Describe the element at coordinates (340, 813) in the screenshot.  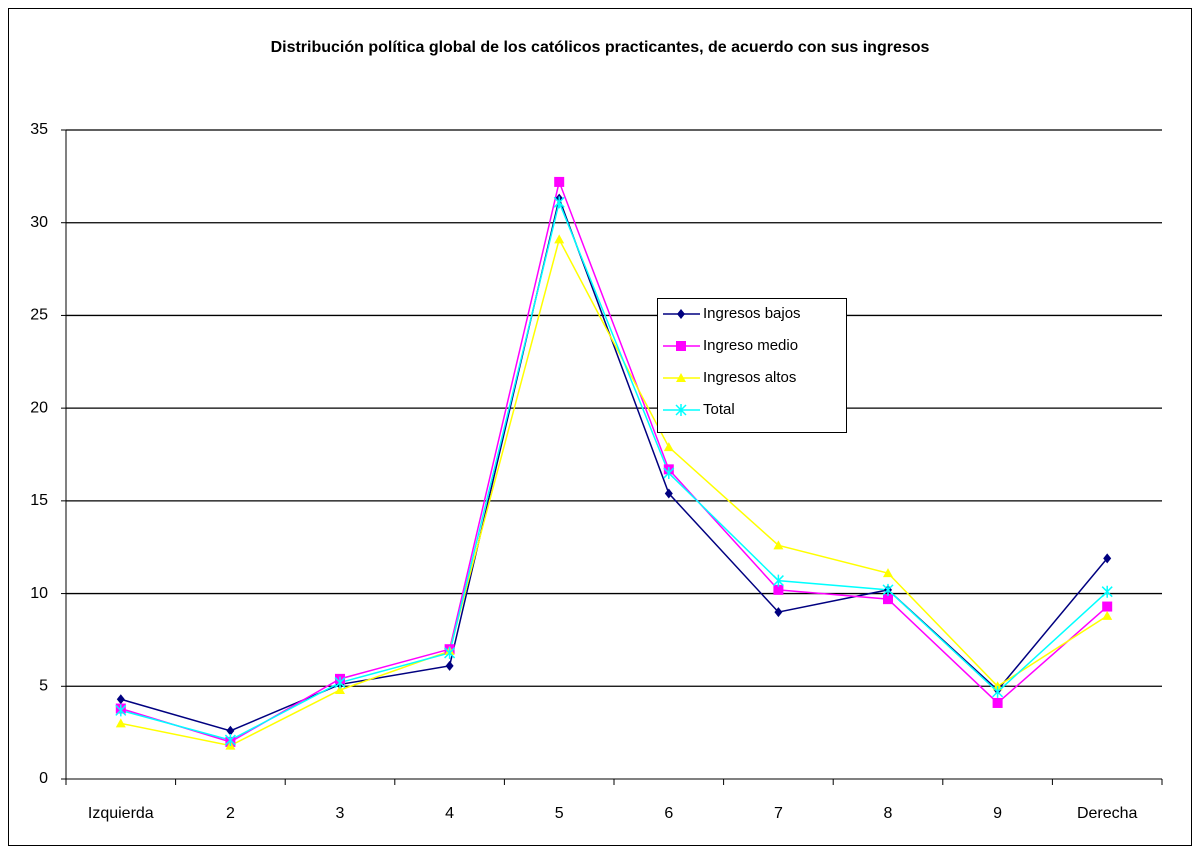
I see `x-tick-label: 3` at that location.